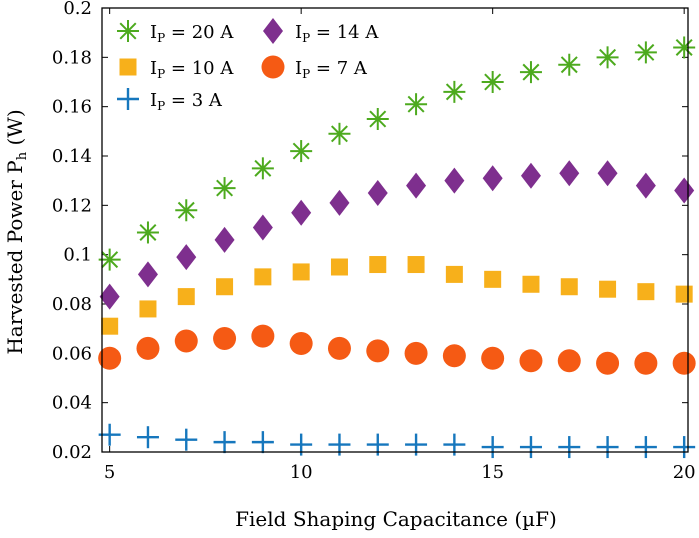 The height and width of the screenshot is (538, 699). I want to click on legend-label-value: = 7 A, so click(339, 68).